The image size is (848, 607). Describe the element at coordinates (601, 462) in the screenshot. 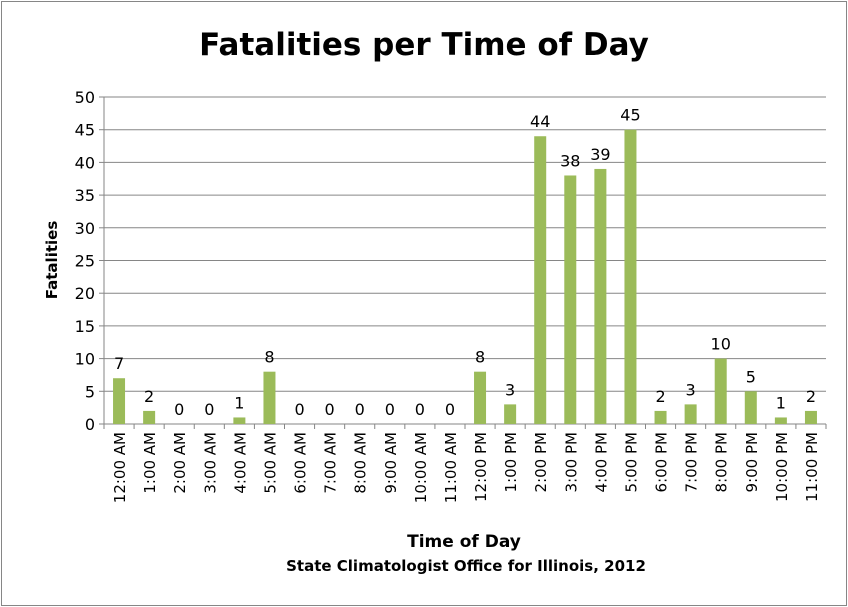

I see `x-tick-label: 4:00 PM` at that location.